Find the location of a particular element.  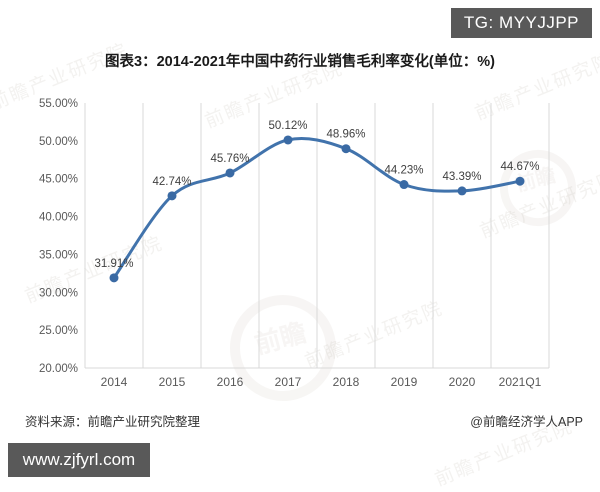

x-tick-label: 2015 is located at coordinates (172, 382).